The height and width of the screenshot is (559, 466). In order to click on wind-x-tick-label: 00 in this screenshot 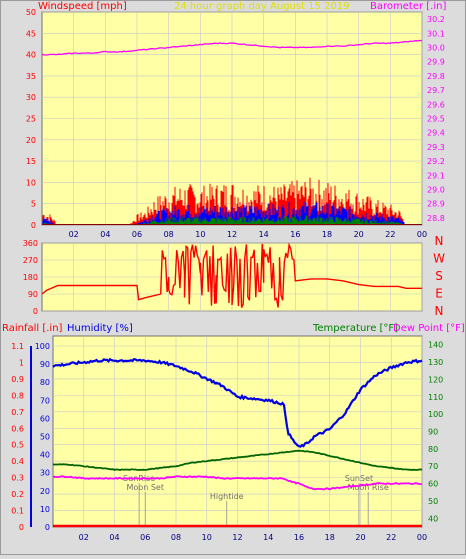, I will do `click(422, 234)`.